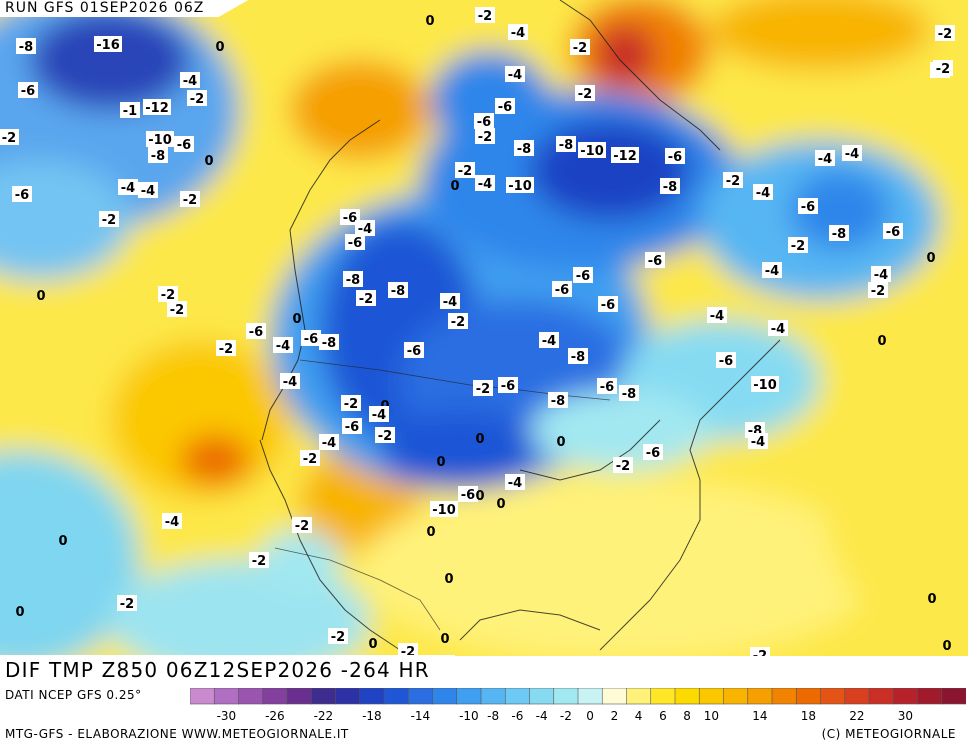  Describe the element at coordinates (227, 716) in the screenshot. I see `scale-tick: -30` at that location.